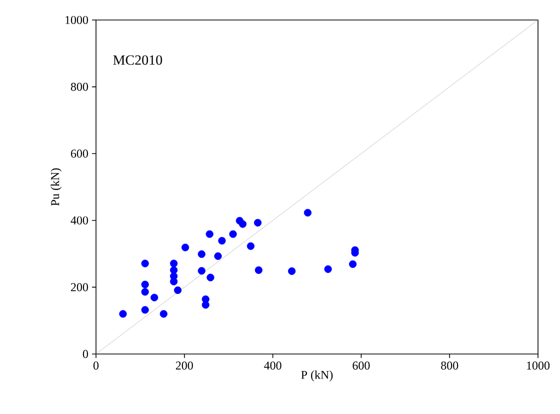 Image resolution: width=560 pixels, height=414 pixels. What do you see at coordinates (361, 366) in the screenshot?
I see `x-tick-label: 600` at bounding box center [361, 366].